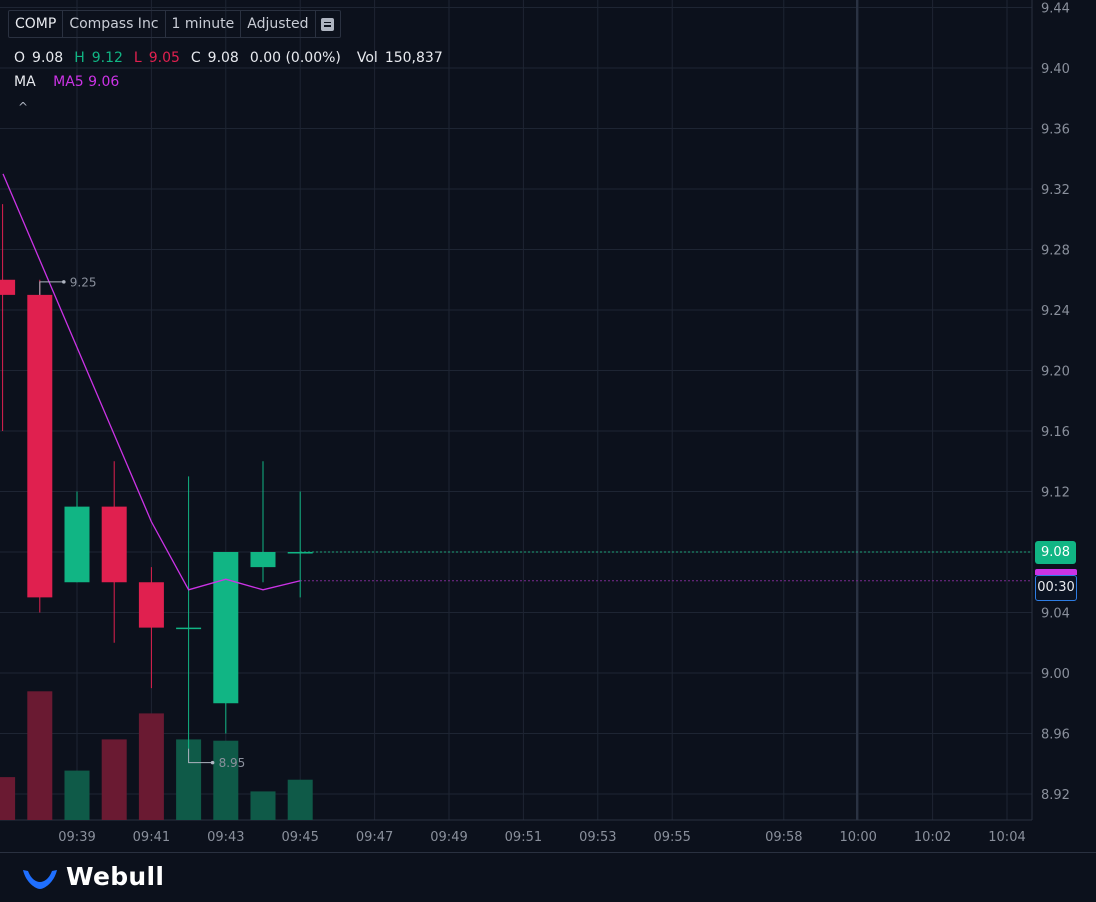 The image size is (1096, 902). I want to click on open-value: 9.08, so click(48, 58).